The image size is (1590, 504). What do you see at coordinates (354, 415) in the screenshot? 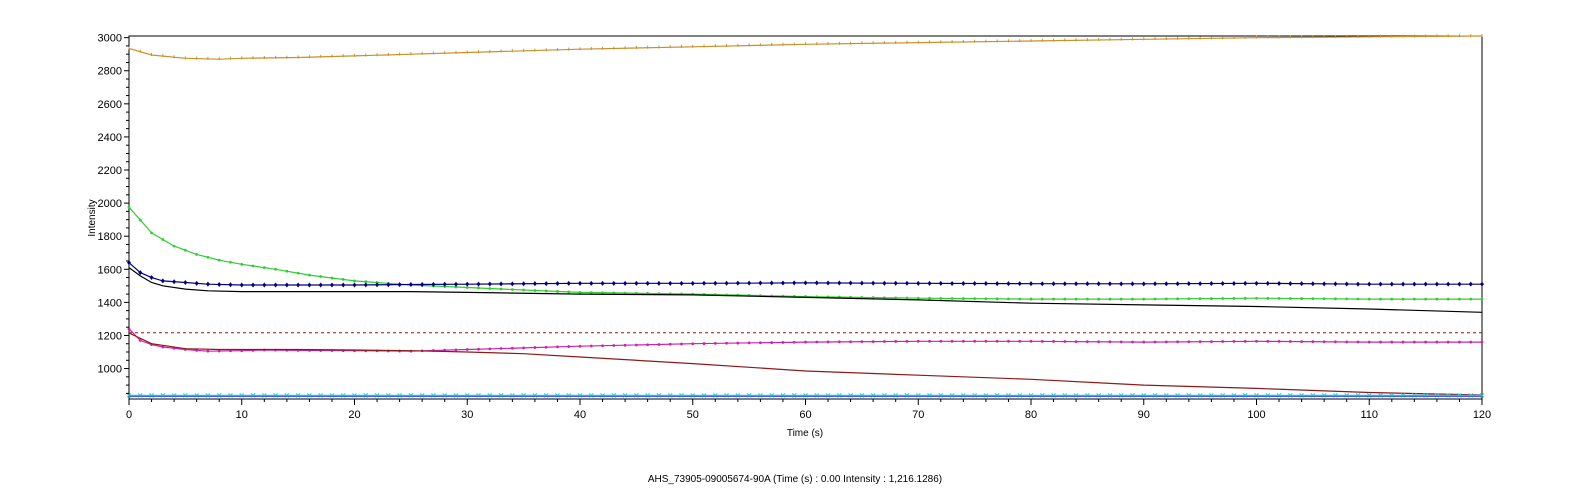
I see `x-tick-label: 20` at bounding box center [354, 415].